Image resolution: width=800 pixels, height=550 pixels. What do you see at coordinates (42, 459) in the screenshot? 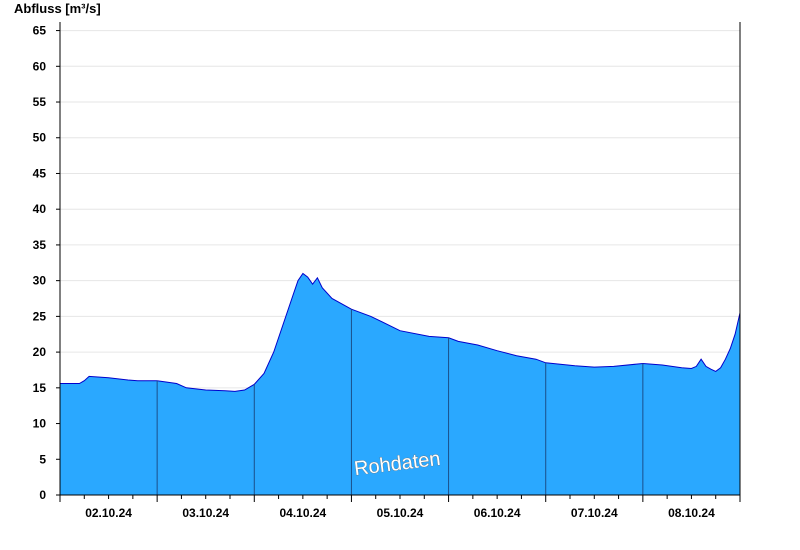
I see `y-tick-label: 5` at bounding box center [42, 459].